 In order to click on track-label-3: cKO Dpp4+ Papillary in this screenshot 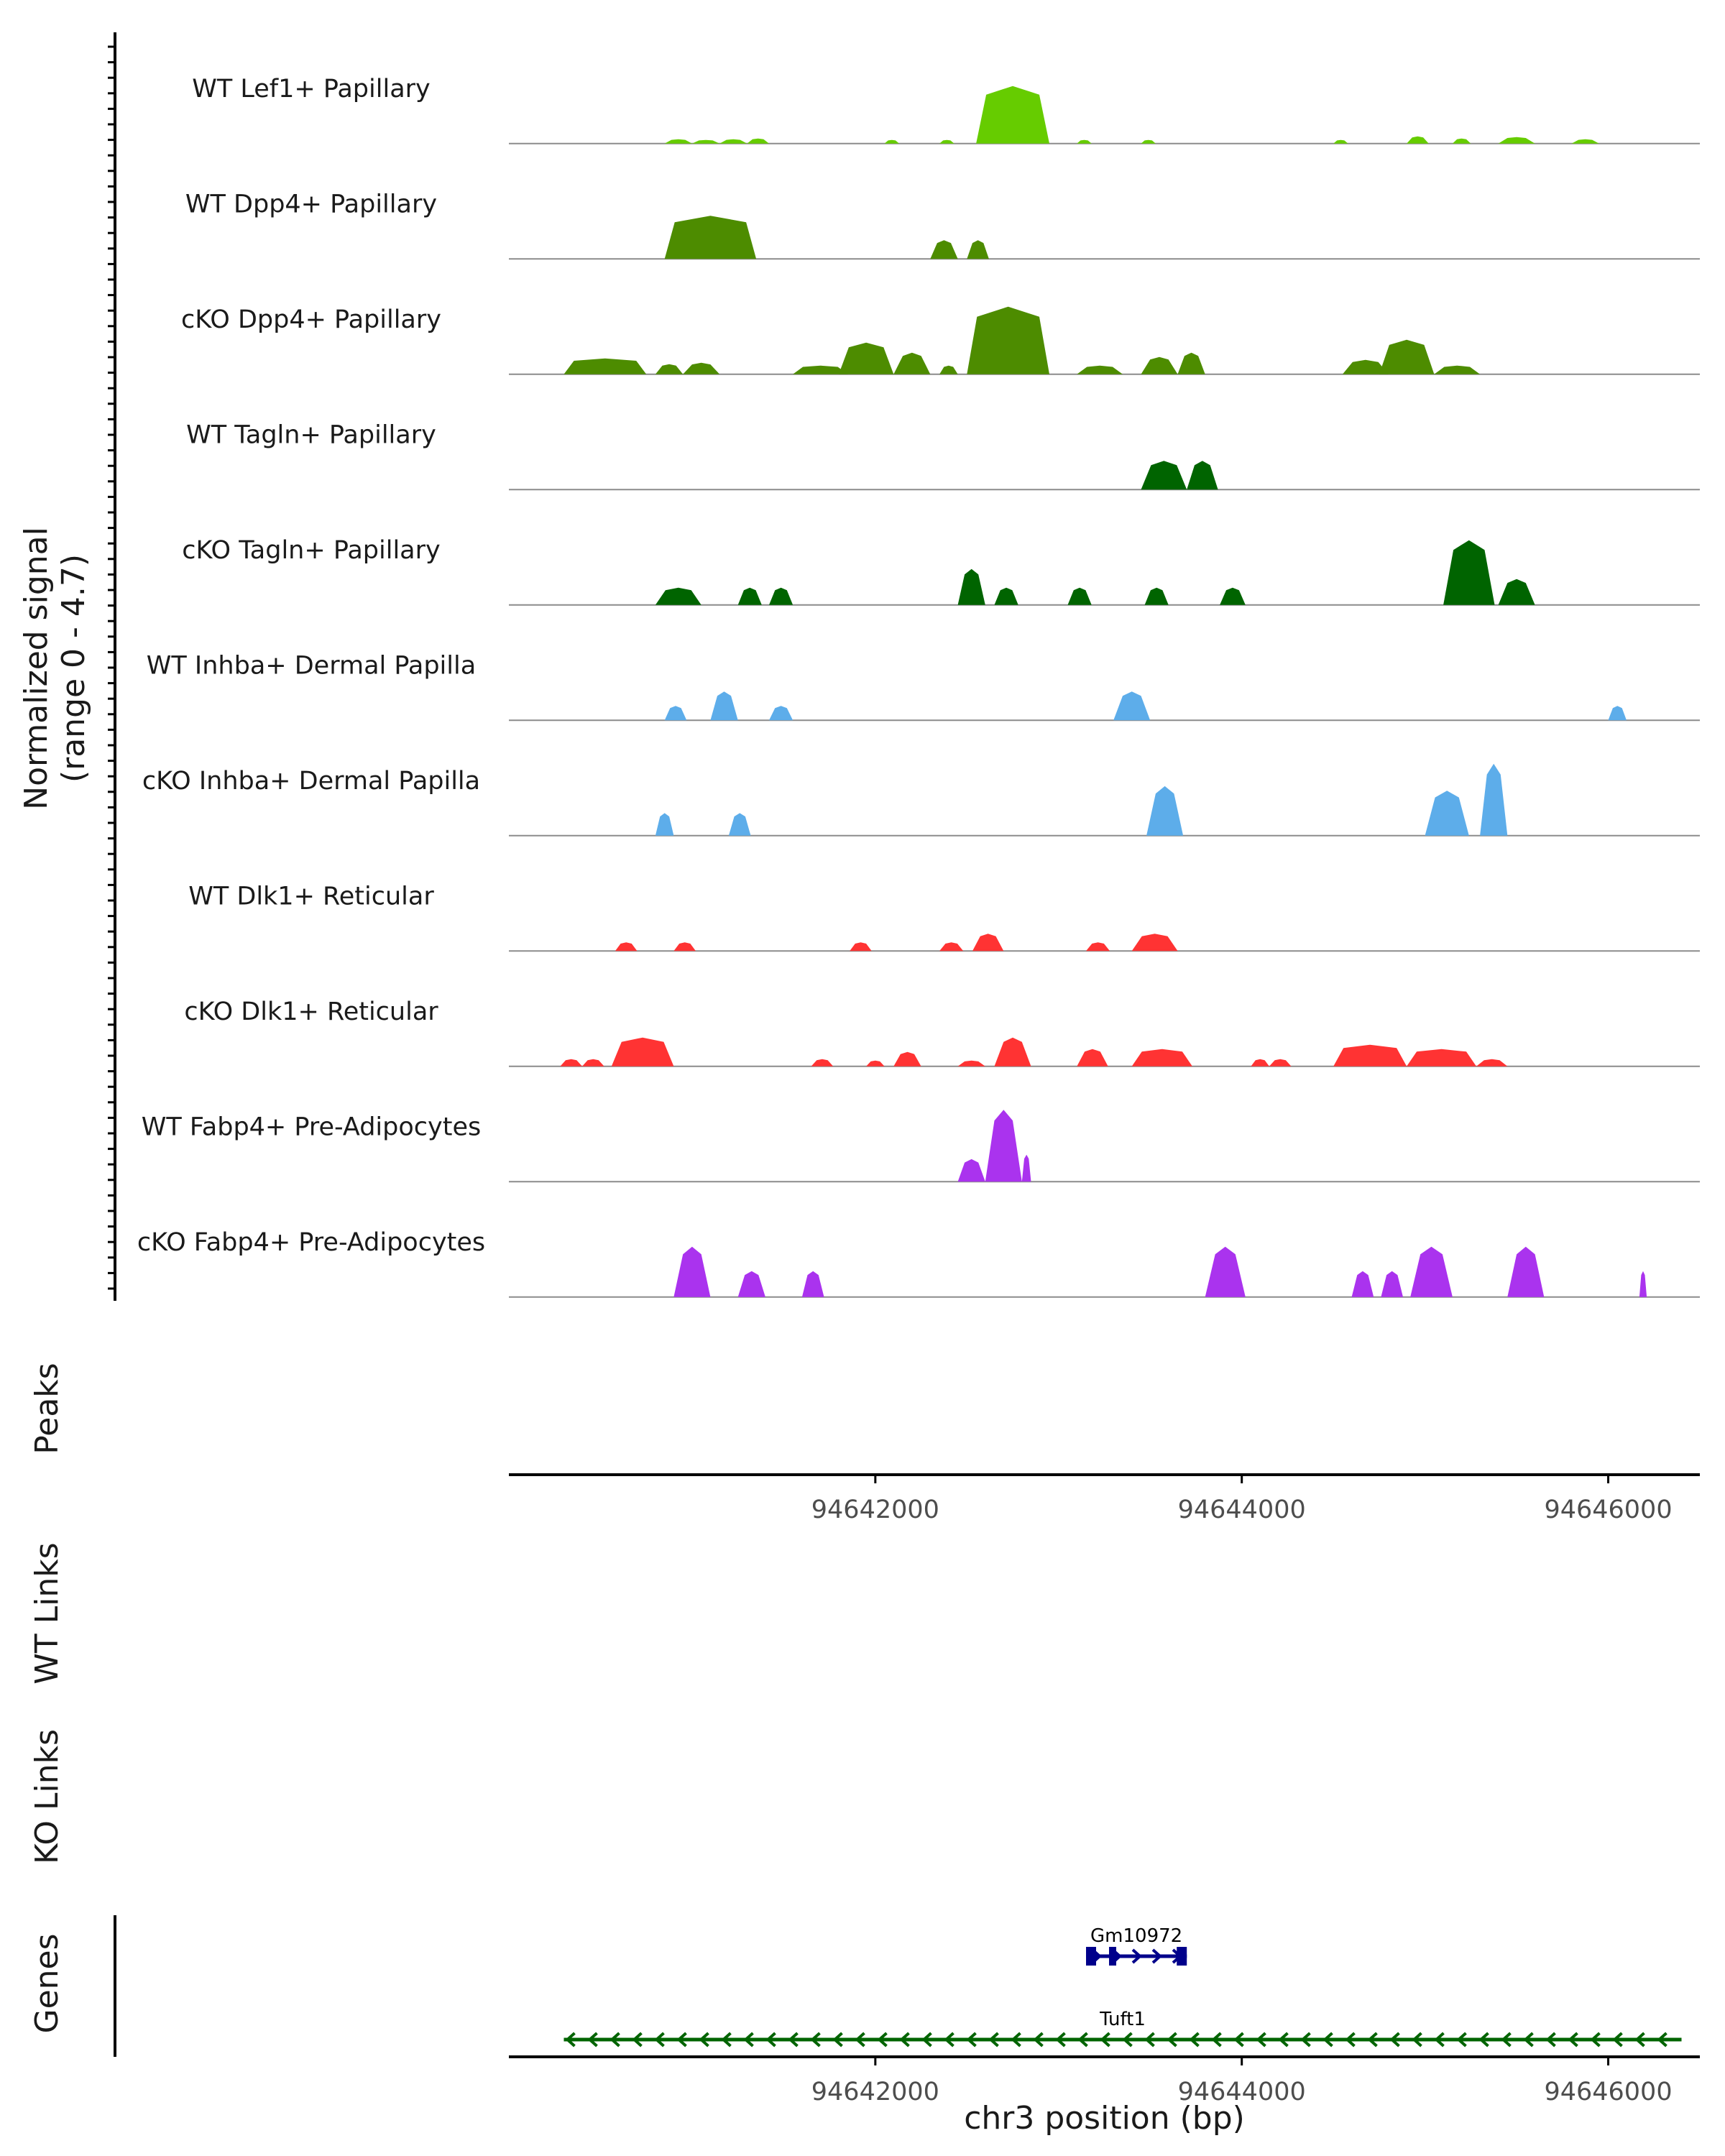, I will do `click(311, 319)`.